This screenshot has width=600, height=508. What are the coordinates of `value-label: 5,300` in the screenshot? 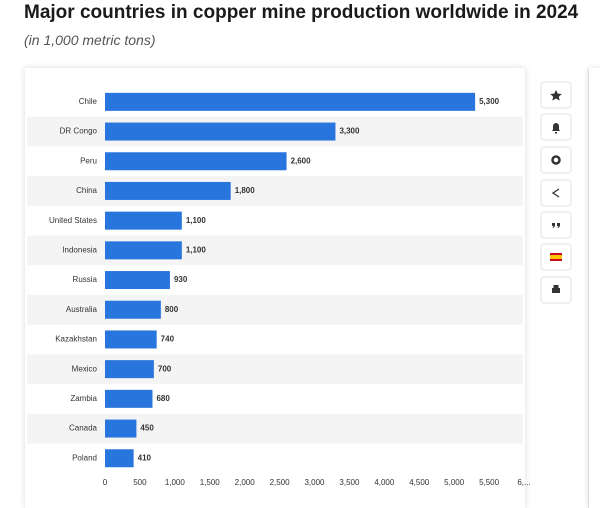 It's located at (489, 101).